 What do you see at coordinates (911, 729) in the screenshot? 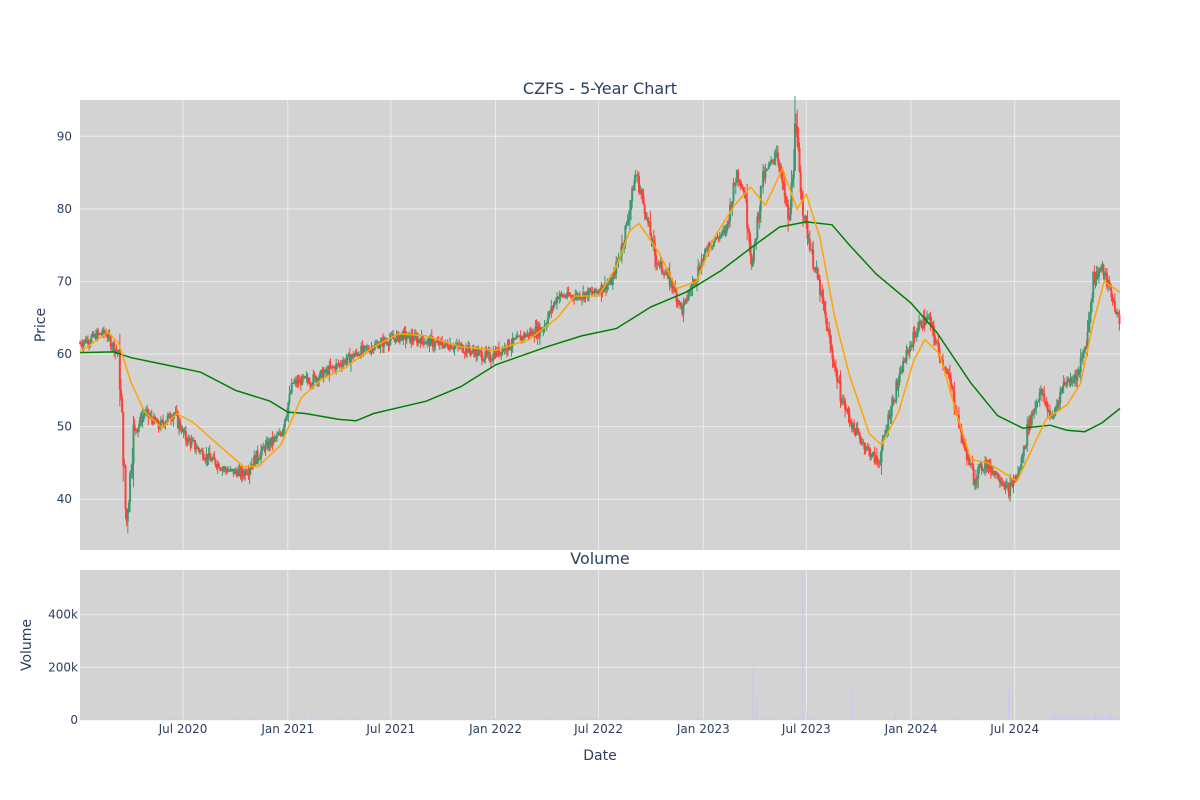
I see `x-tick-label: Jan 2024` at bounding box center [911, 729].